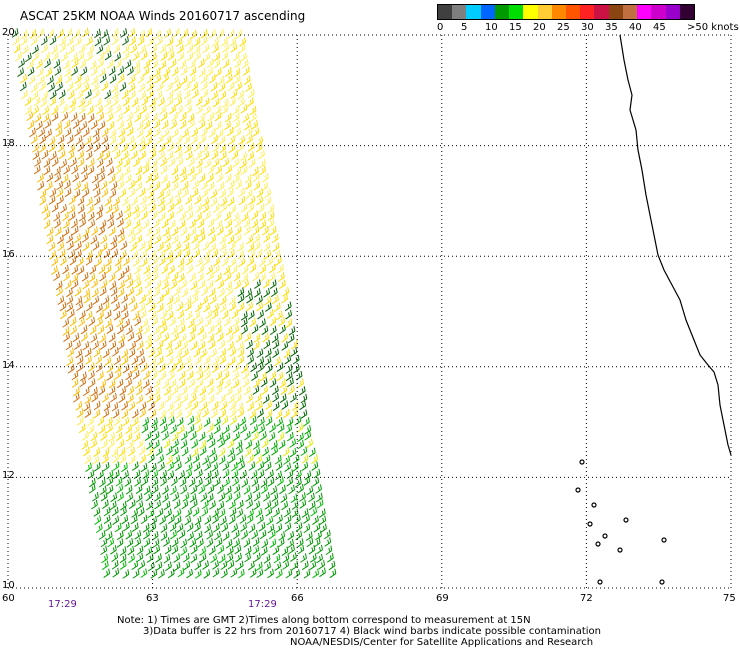 This screenshot has width=740, height=650. Describe the element at coordinates (620, 550) in the screenshot. I see `island` at that location.